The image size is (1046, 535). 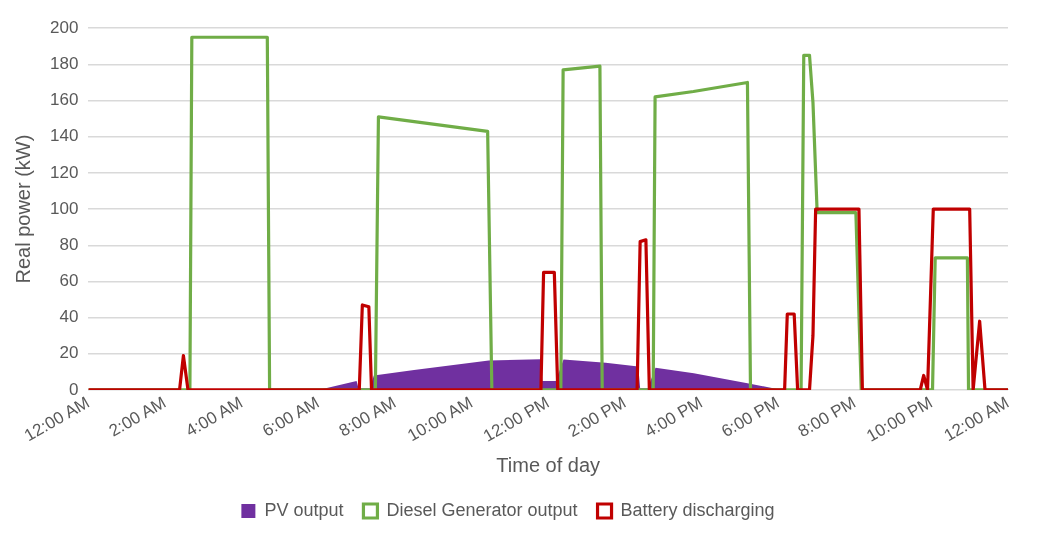 What do you see at coordinates (69, 317) in the screenshot?
I see `y-tick-label: 40` at bounding box center [69, 317].